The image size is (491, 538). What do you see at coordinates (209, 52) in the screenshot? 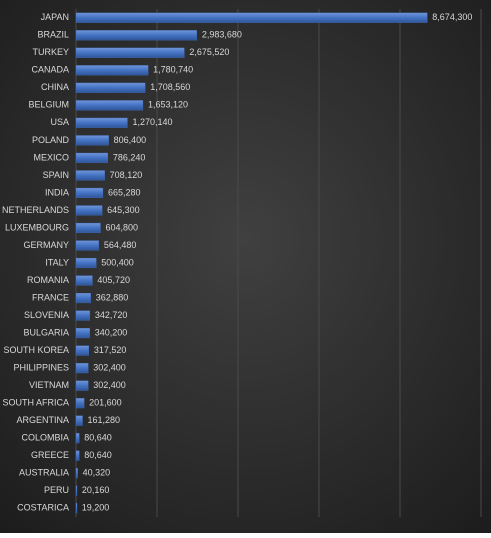
I see `value-label: 2,675,520` at bounding box center [209, 52].